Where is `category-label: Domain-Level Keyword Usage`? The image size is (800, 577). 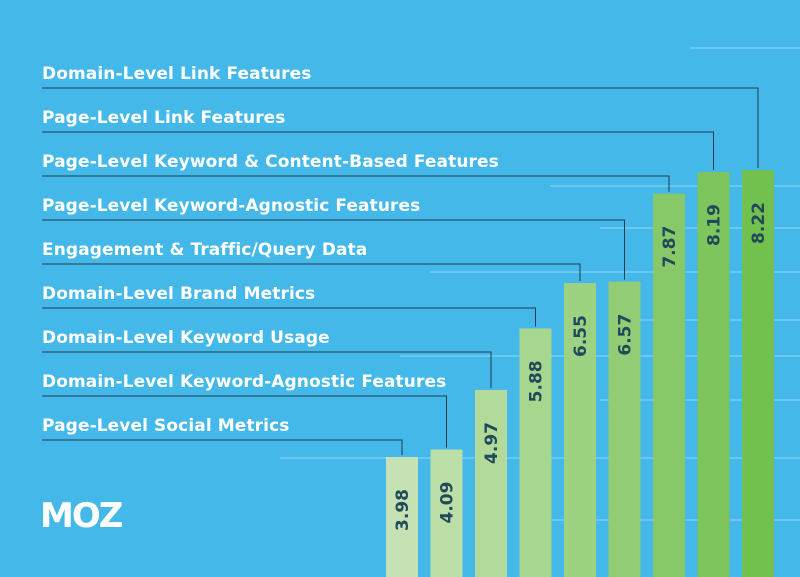
category-label: Domain-Level Keyword Usage is located at coordinates (186, 338).